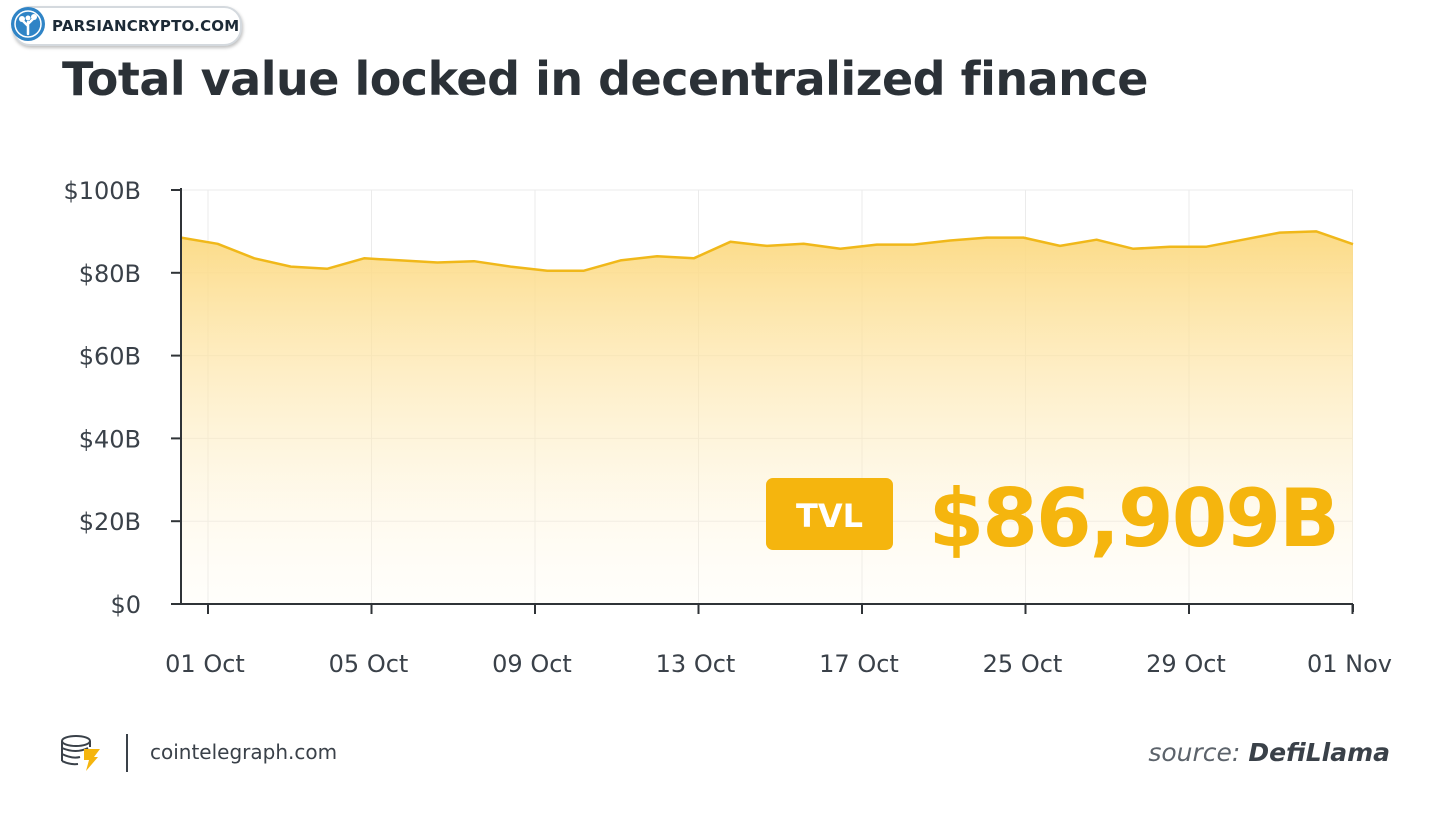  I want to click on tree-icon, so click(28, 24).